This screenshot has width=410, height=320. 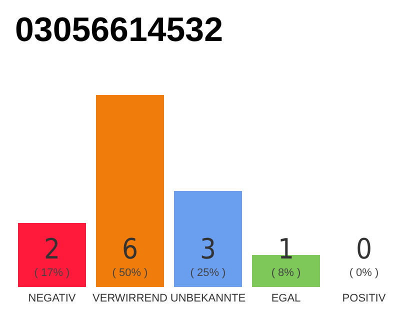 What do you see at coordinates (364, 298) in the screenshot?
I see `x-tick-label: POSITIV` at bounding box center [364, 298].